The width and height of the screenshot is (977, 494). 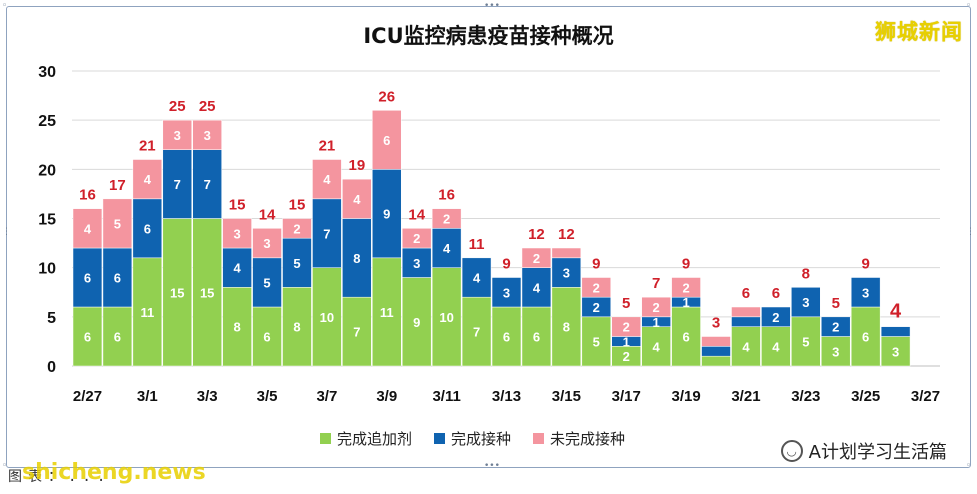 I want to click on legend-item-booster: 完成追加剂, so click(x=366, y=438).